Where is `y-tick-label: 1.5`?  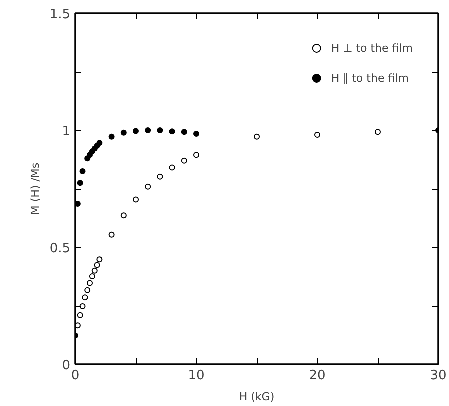
y-tick-label: 1.5 is located at coordinates (60, 15).